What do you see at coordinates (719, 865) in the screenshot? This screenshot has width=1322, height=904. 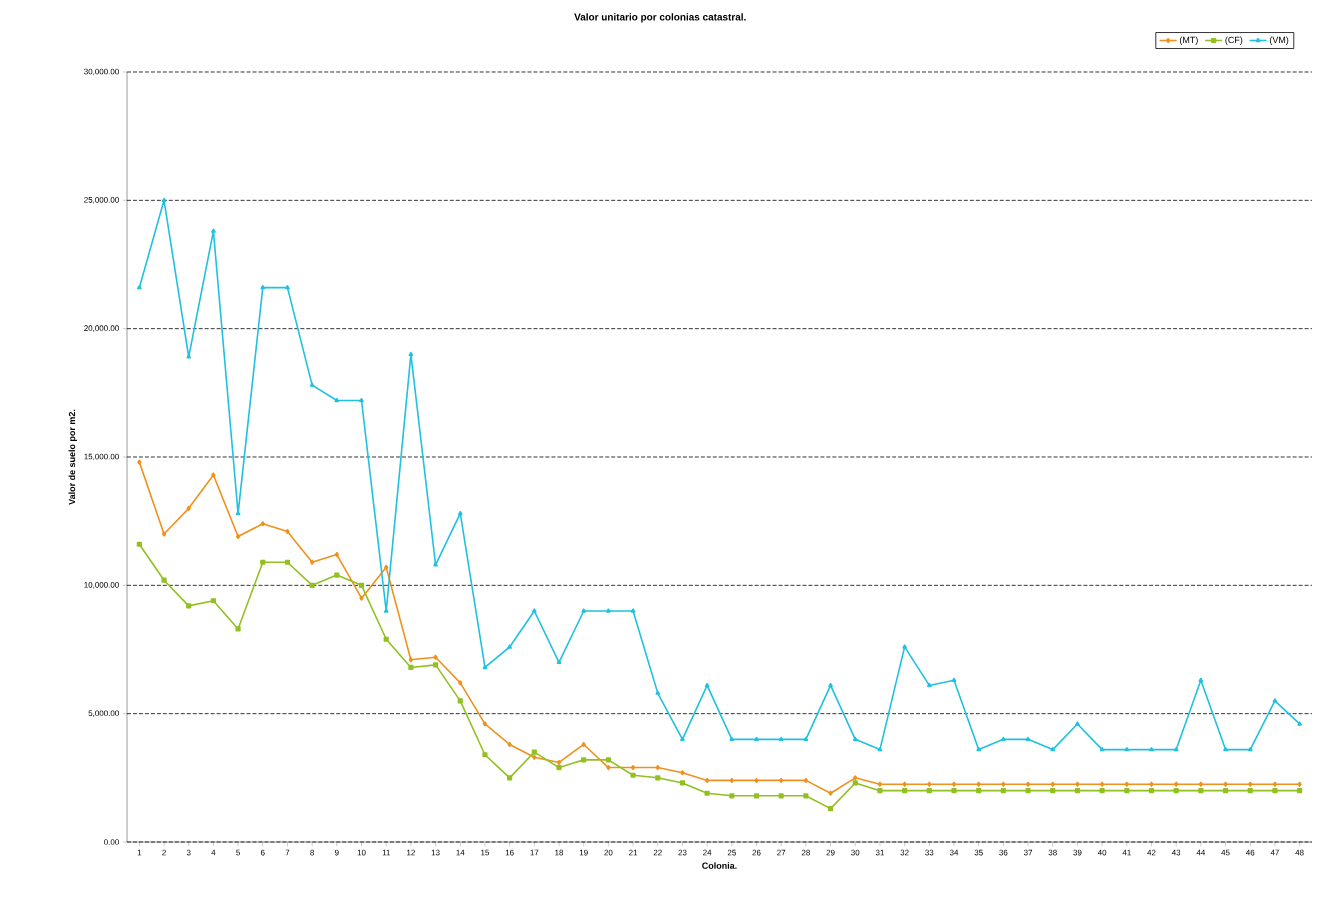 I see `x-axis-title: Colonia.` at bounding box center [719, 865].